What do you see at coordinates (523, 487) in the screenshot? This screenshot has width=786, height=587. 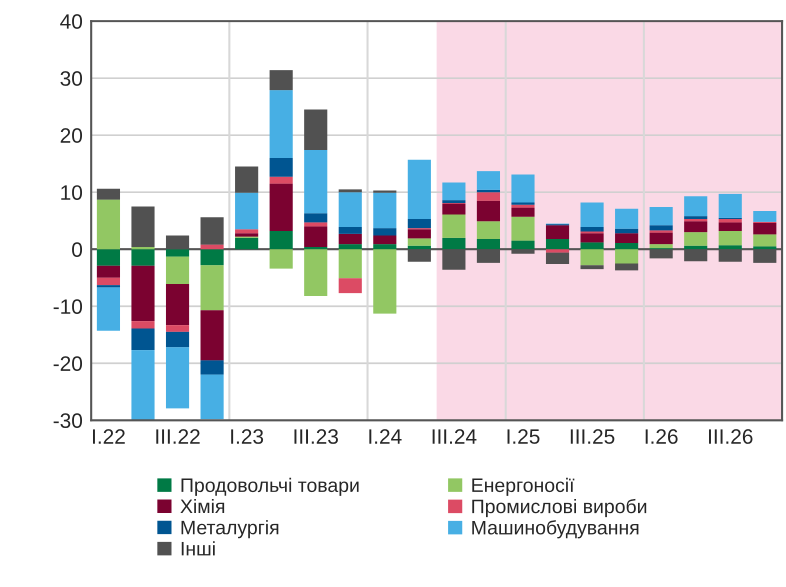 I see `legend-label: Енергоносії` at bounding box center [523, 487].